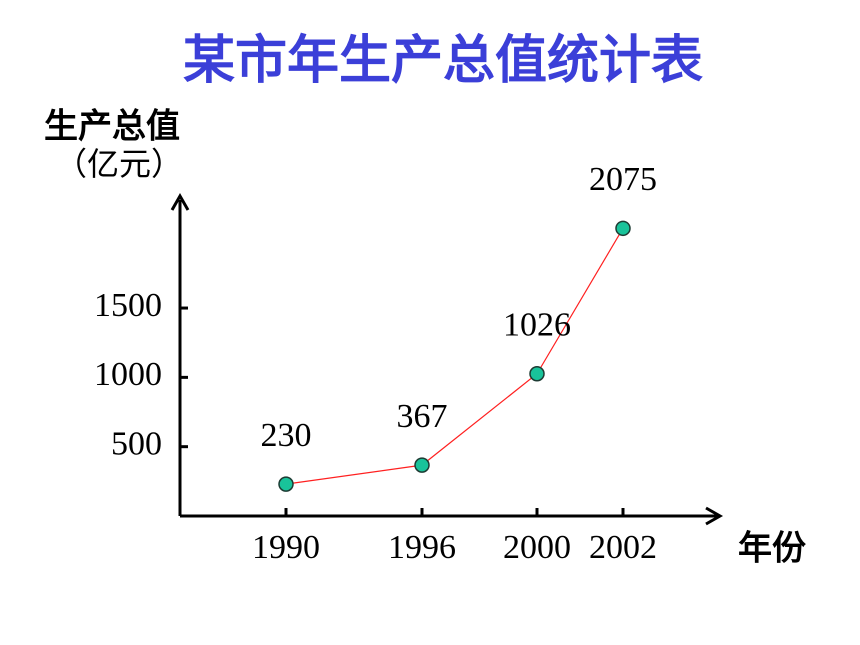  What do you see at coordinates (286, 547) in the screenshot?
I see `x-tick-label: 1990` at bounding box center [286, 547].